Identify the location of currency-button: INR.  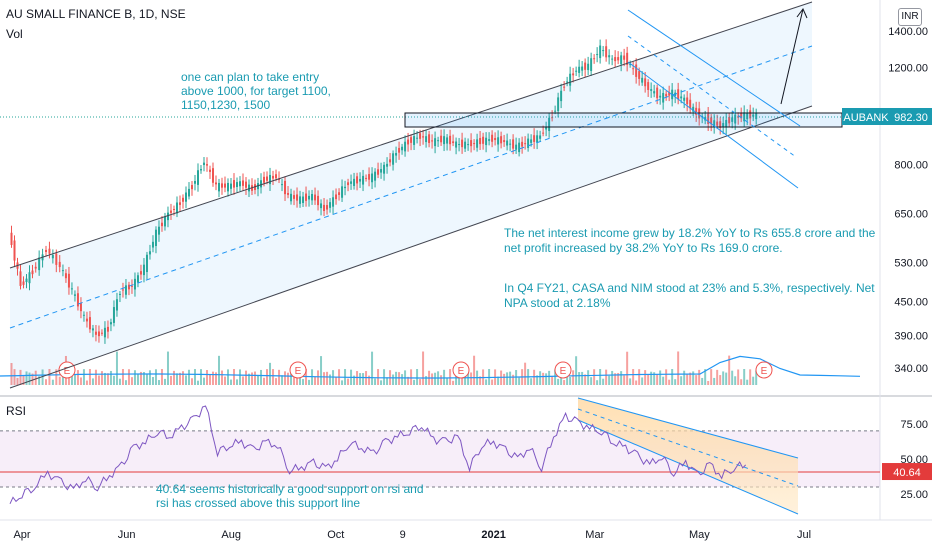
(910, 17).